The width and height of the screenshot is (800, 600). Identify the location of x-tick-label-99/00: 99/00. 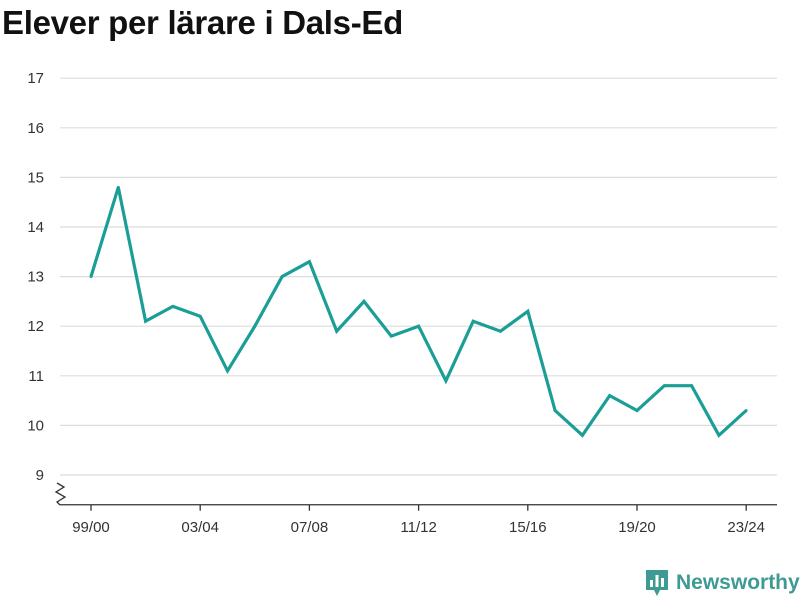
(91, 527).